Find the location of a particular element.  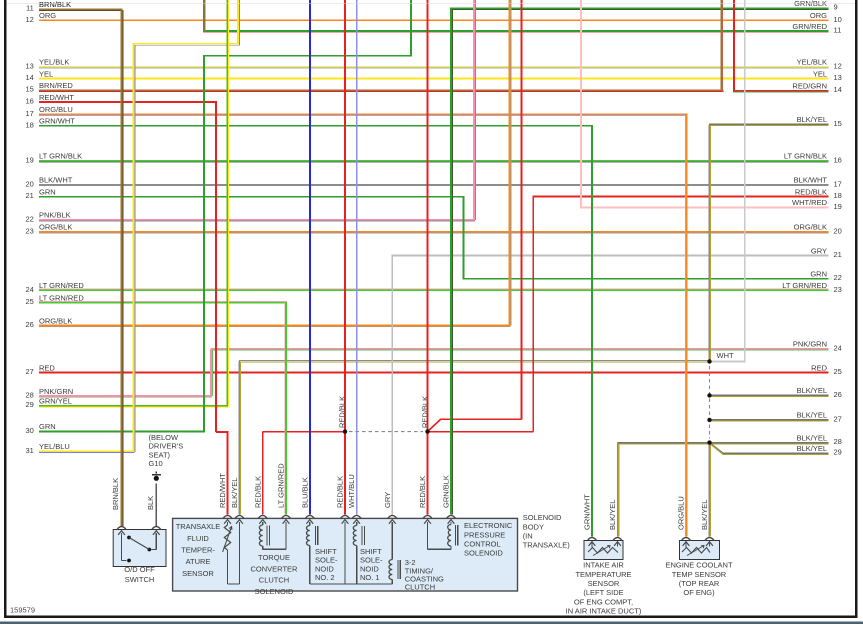

svg-text: FLUID is located at coordinates (198, 538).